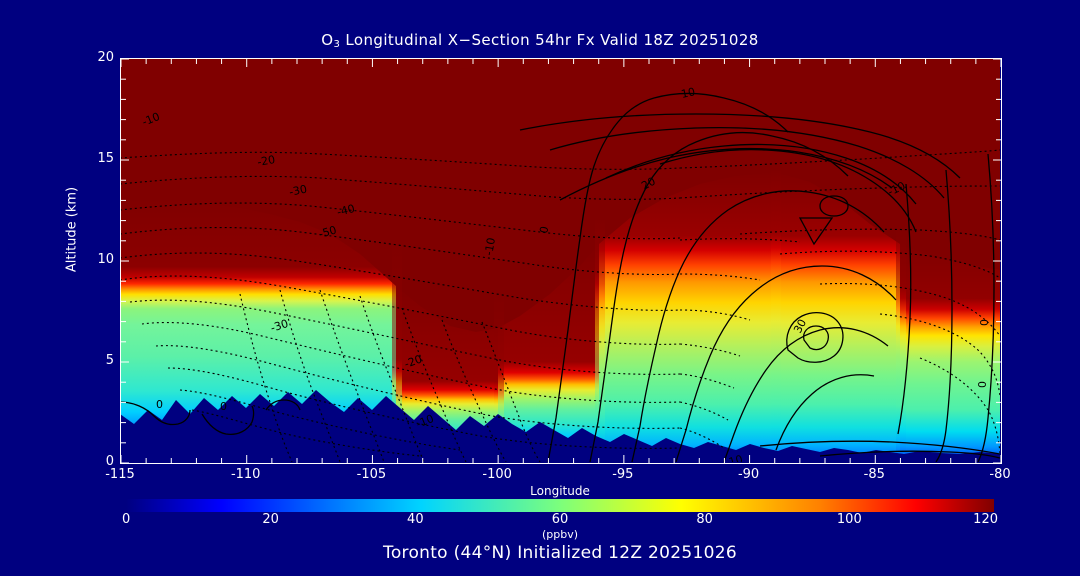  What do you see at coordinates (109, 461) in the screenshot?
I see `y-axis-tick-label: 0` at bounding box center [109, 461].